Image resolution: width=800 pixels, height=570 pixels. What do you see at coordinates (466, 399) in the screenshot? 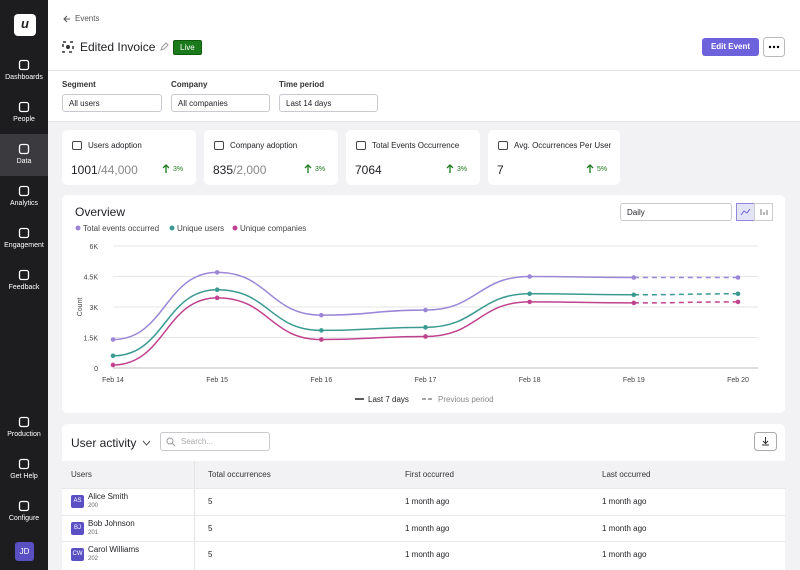
I see `period-label: Previous period` at bounding box center [466, 399].